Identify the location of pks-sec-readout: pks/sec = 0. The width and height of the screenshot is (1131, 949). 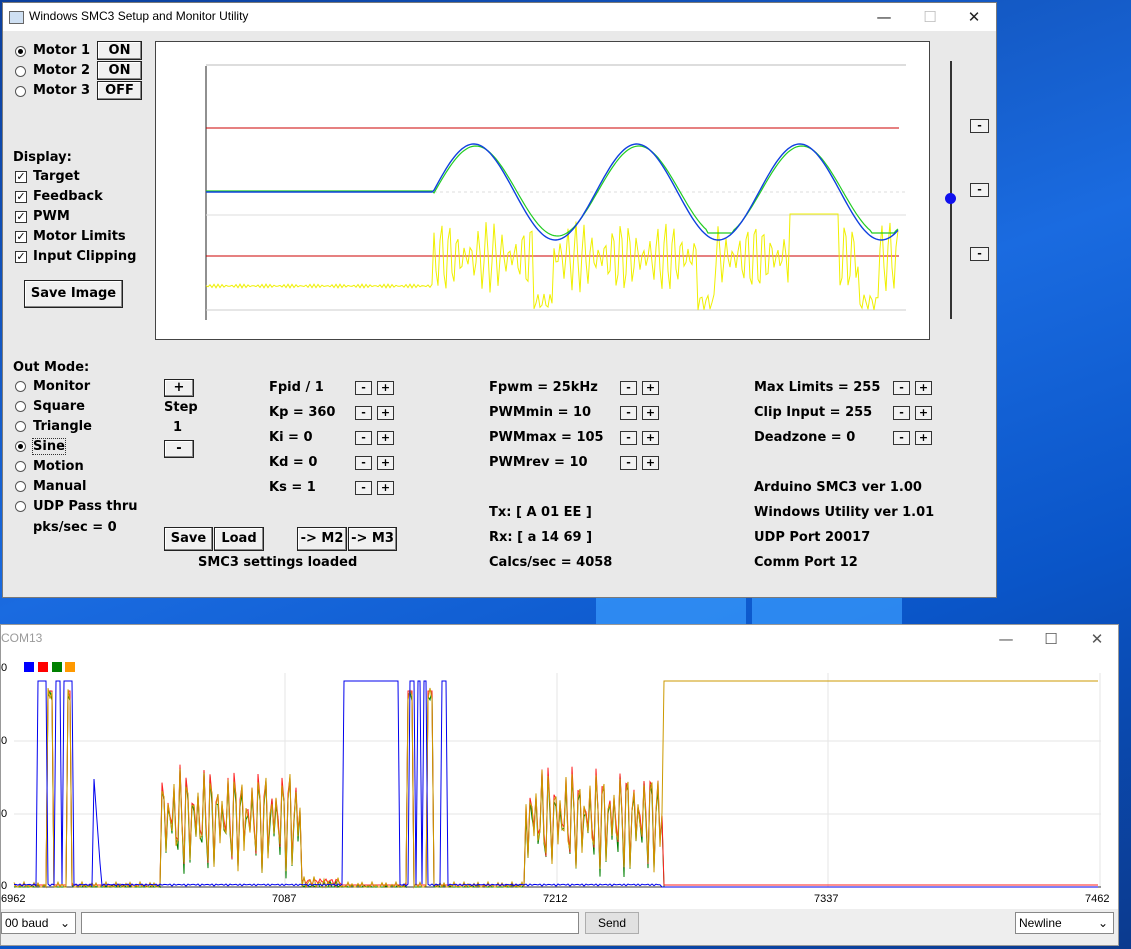
(75, 527).